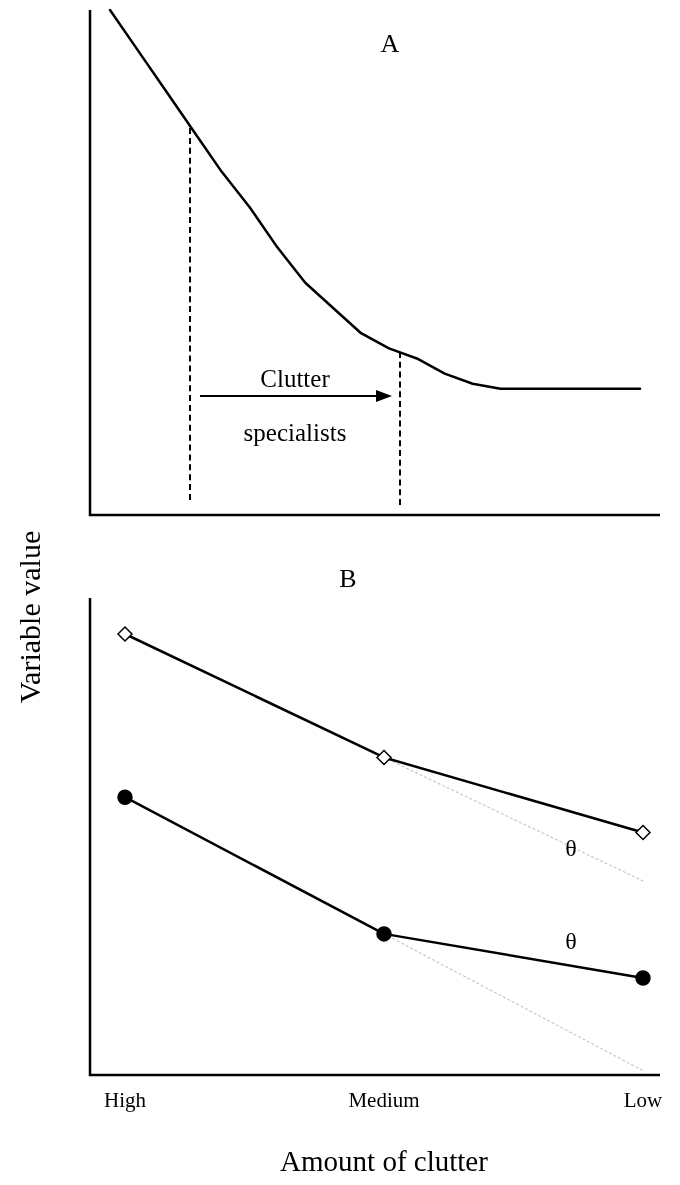  Describe the element at coordinates (643, 1100) in the screenshot. I see `x-tick-label: Low` at that location.